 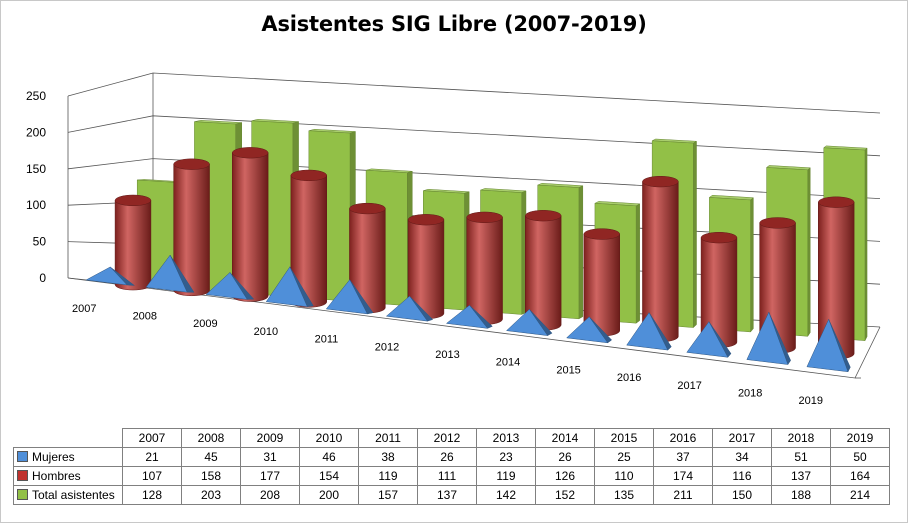 I want to click on bar-hombres-2017, so click(x=719, y=290).